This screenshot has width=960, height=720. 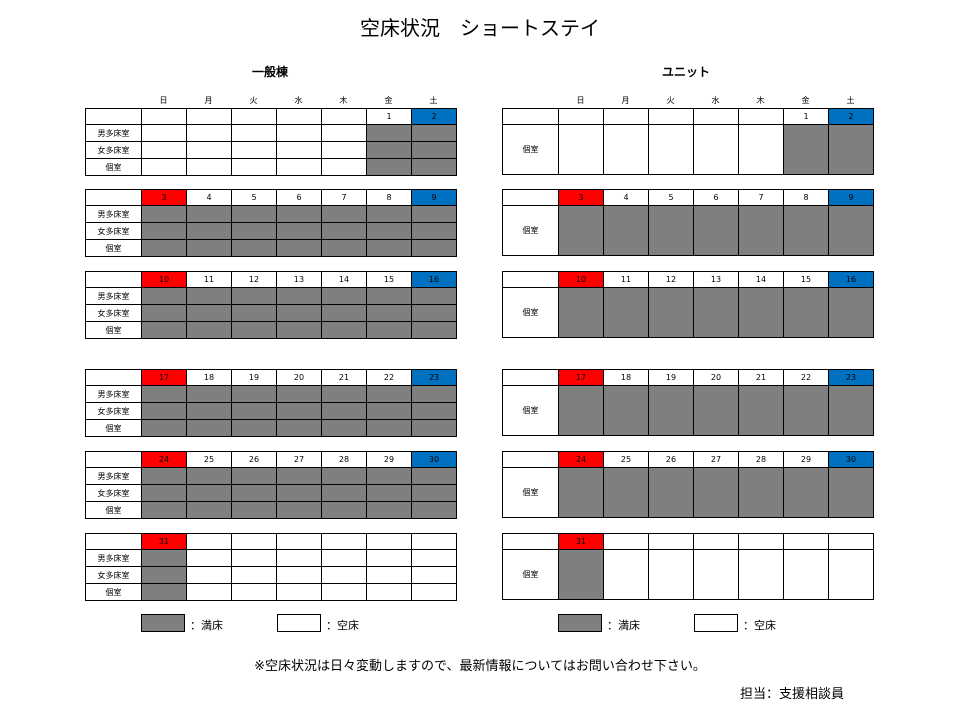 I want to click on date-cell: 10, so click(x=164, y=279).